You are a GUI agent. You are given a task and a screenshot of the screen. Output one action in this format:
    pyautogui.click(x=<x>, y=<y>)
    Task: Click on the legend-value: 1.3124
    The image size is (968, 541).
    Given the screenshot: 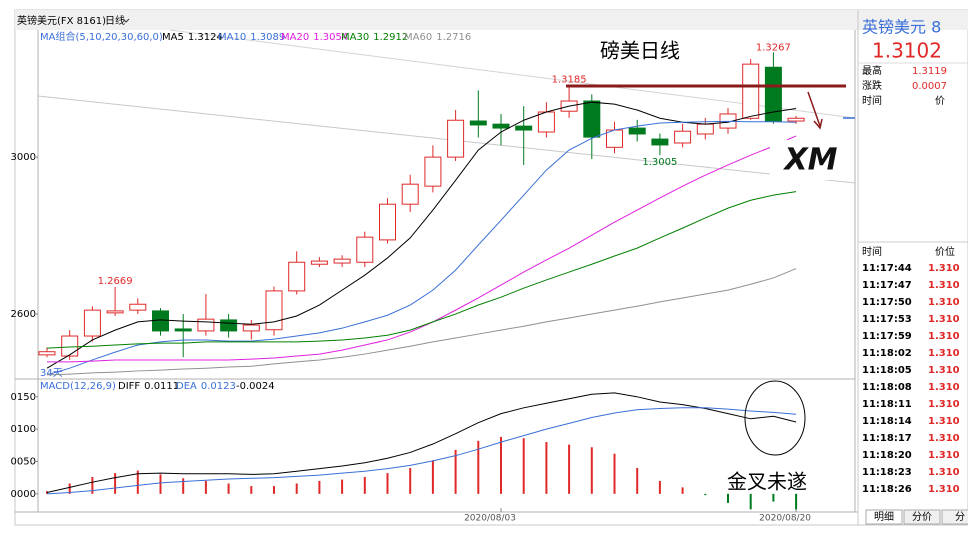 What is the action you would take?
    pyautogui.click(x=205, y=37)
    